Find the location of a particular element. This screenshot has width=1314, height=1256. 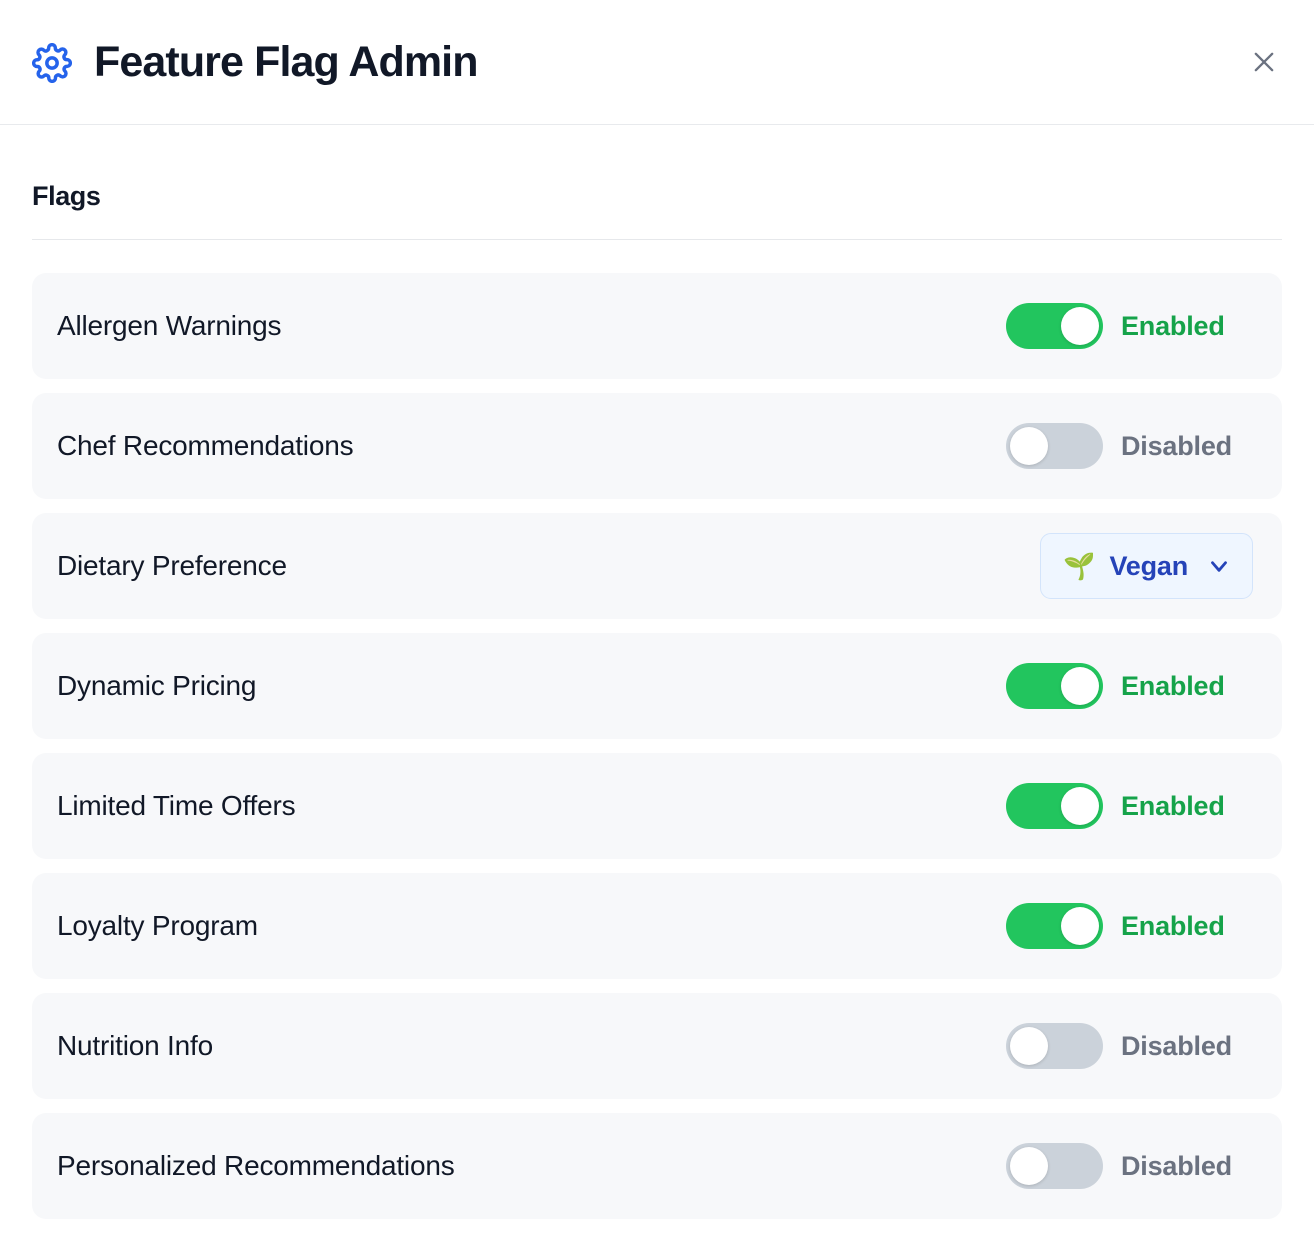

flag-row: Dynamic Pricing Enabled is located at coordinates (657, 686).